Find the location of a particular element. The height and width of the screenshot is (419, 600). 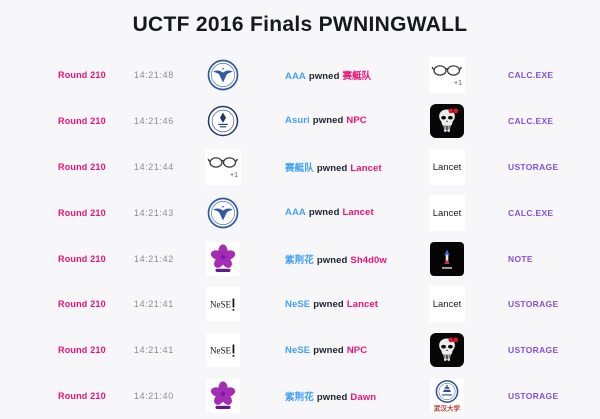

challenge-name: NOTE is located at coordinates (520, 258).